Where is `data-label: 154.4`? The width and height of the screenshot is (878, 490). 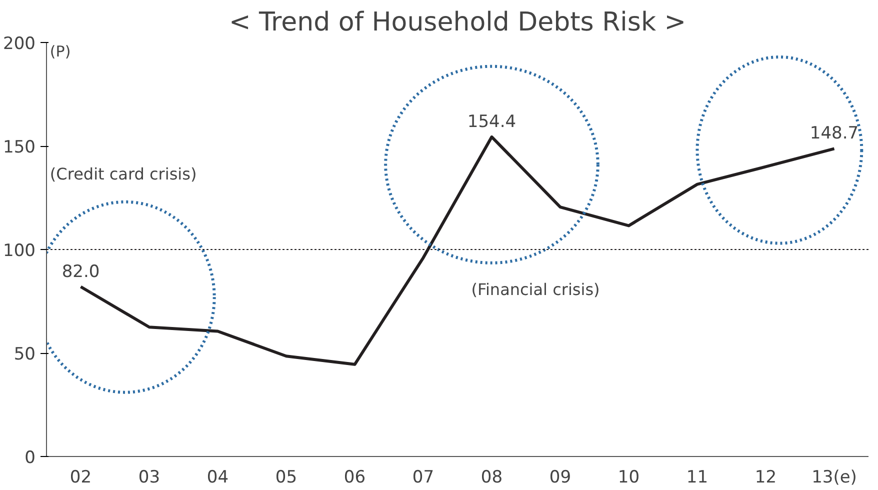
data-label: 154.4 is located at coordinates (491, 122).